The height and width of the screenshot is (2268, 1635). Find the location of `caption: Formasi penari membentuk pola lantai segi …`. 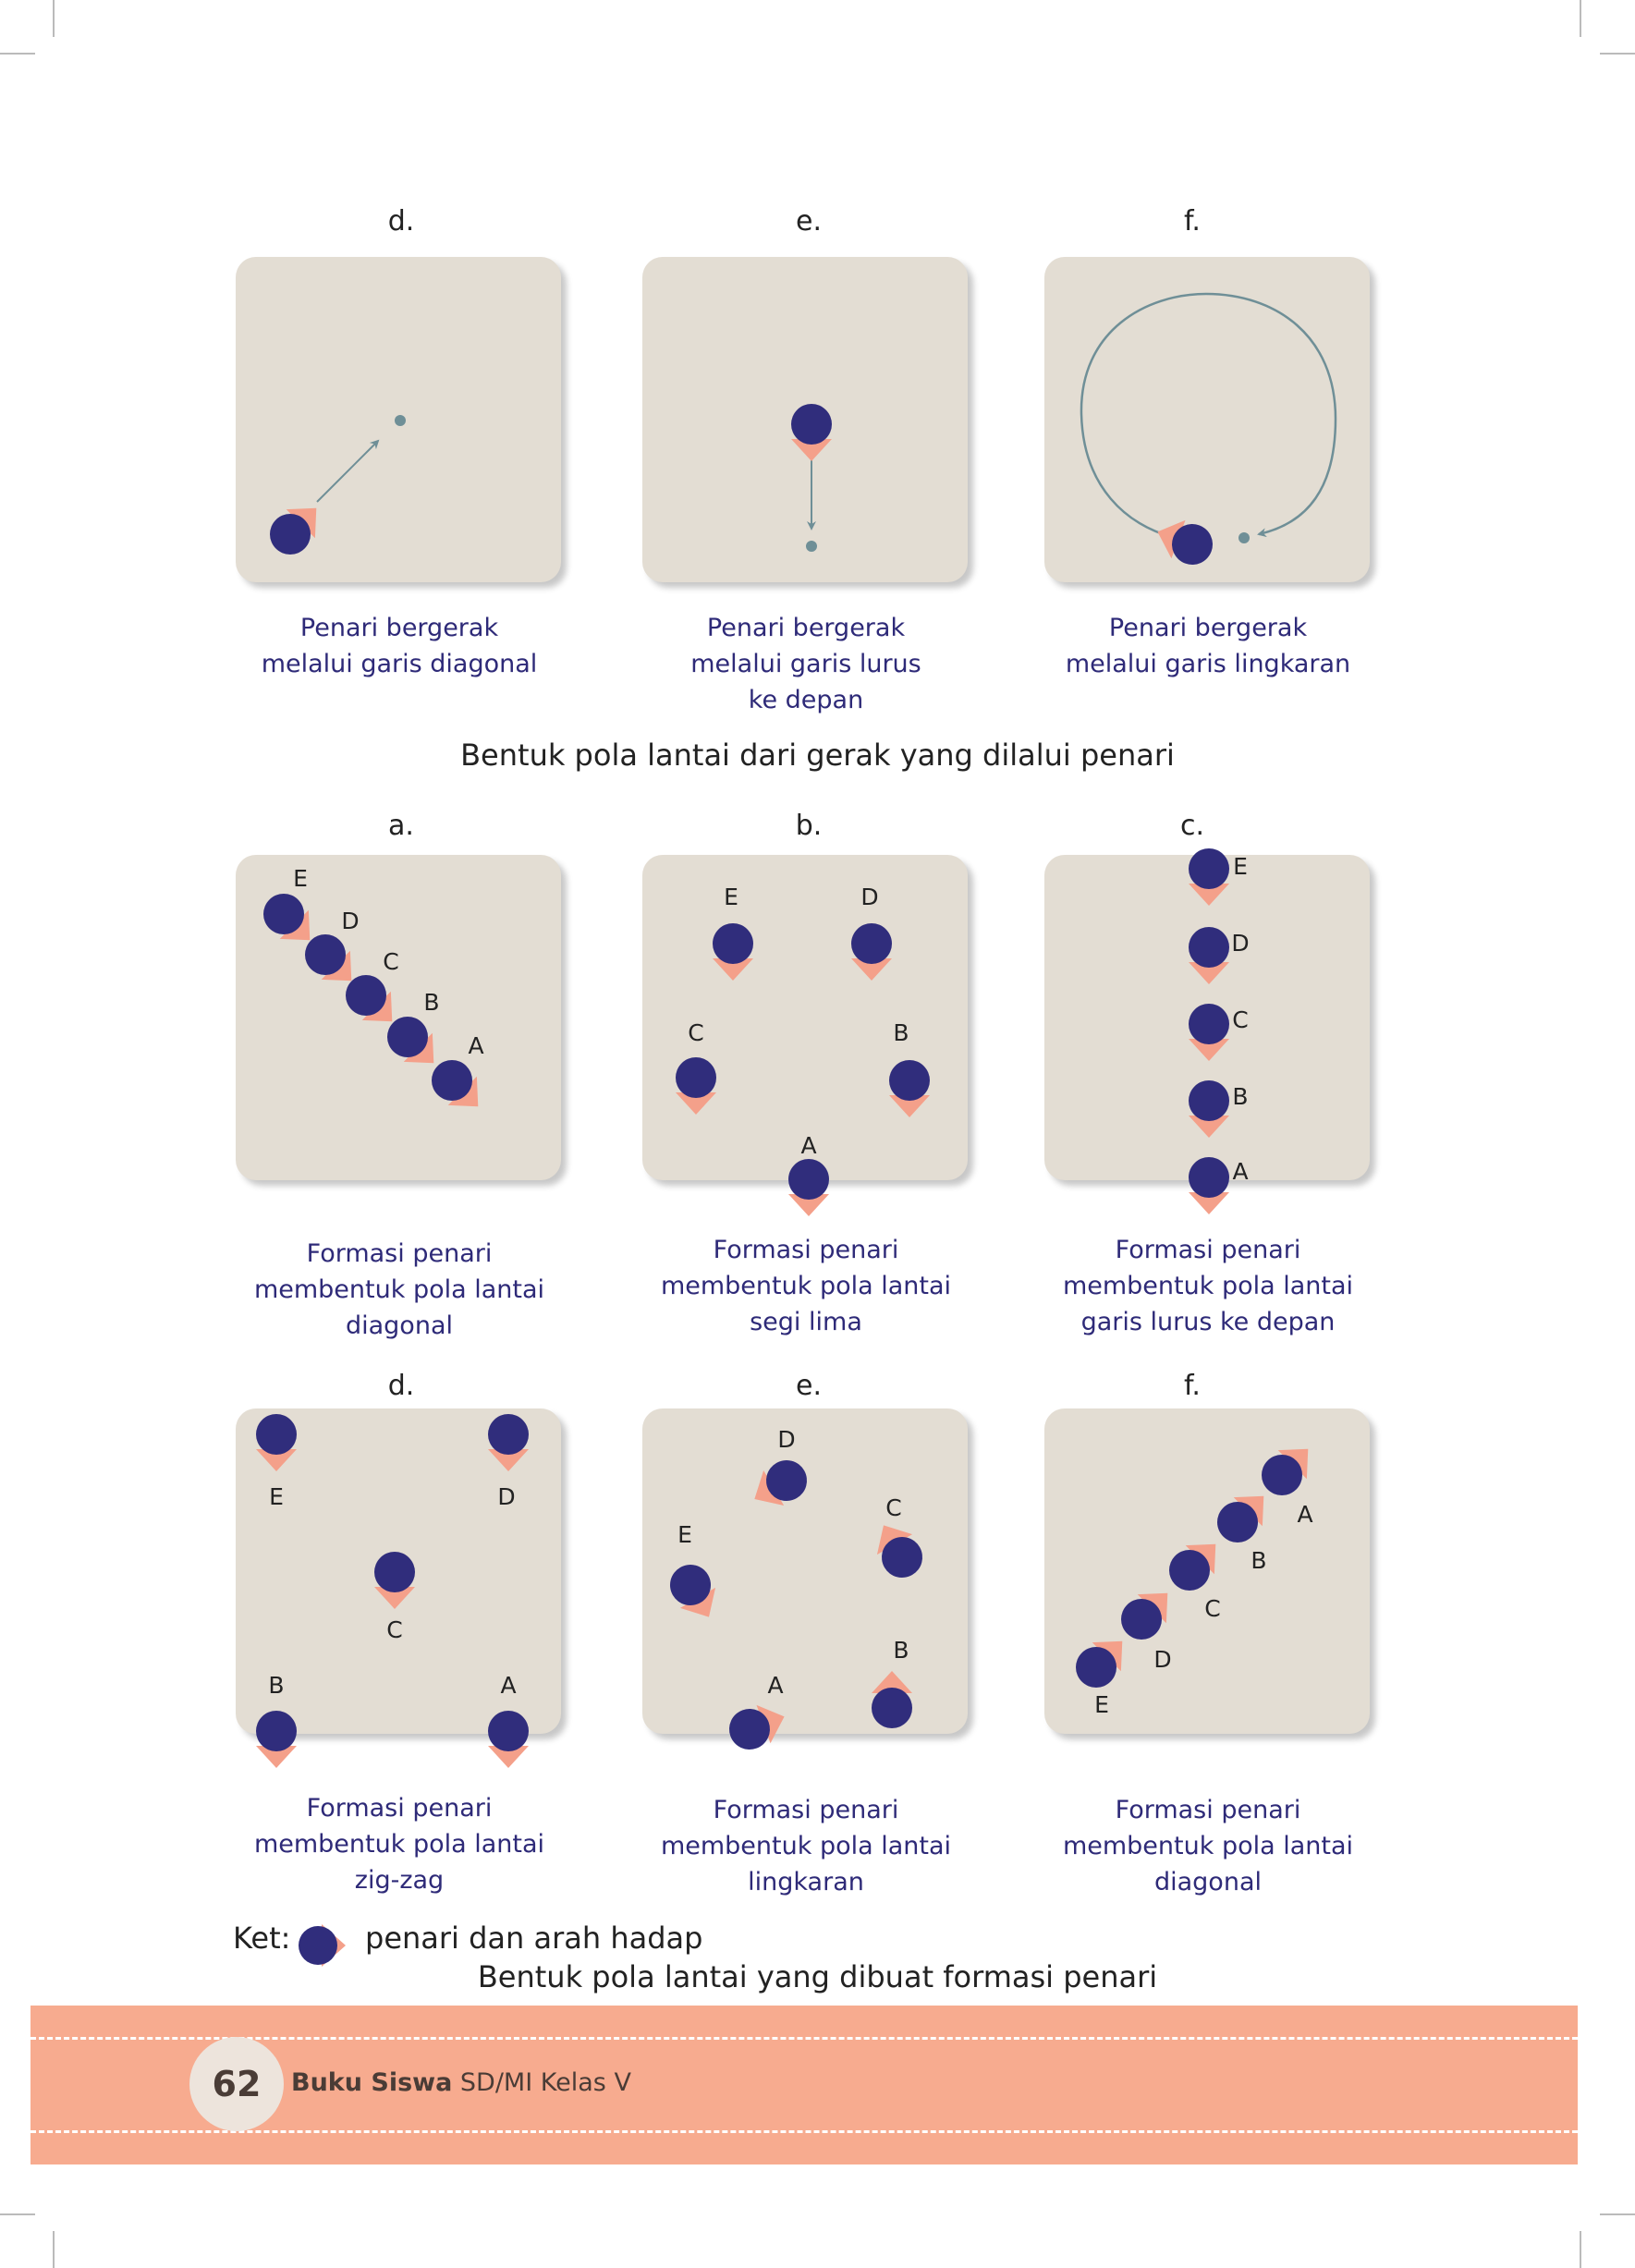

caption: Formasi penari membentuk pola lantai segi … is located at coordinates (806, 1286).